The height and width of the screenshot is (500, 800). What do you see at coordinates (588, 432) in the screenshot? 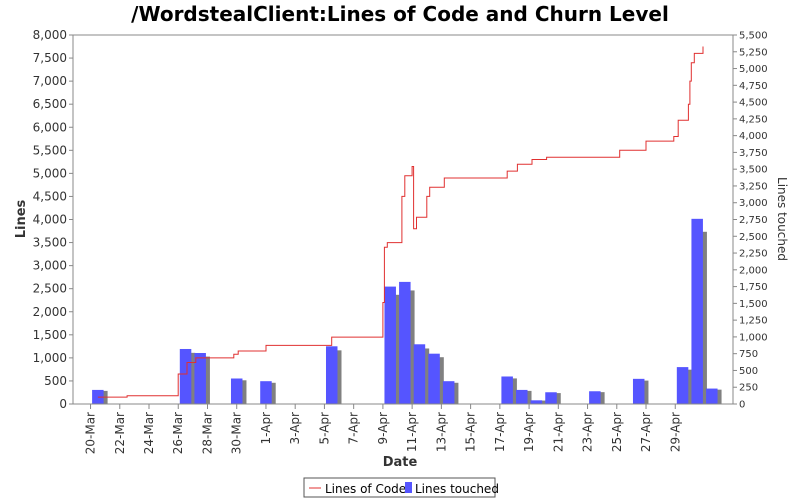
I see `x-tick-label: 23-Apr` at bounding box center [588, 432].